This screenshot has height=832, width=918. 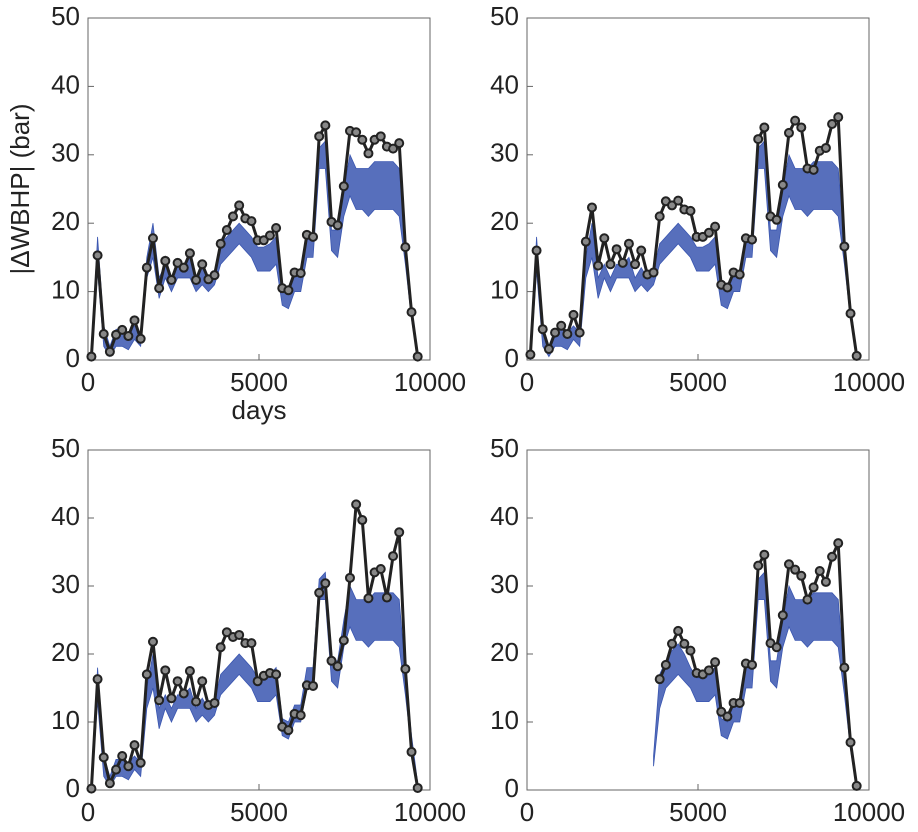 I want to click on x-tick-label: 10000, so click(x=430, y=812).